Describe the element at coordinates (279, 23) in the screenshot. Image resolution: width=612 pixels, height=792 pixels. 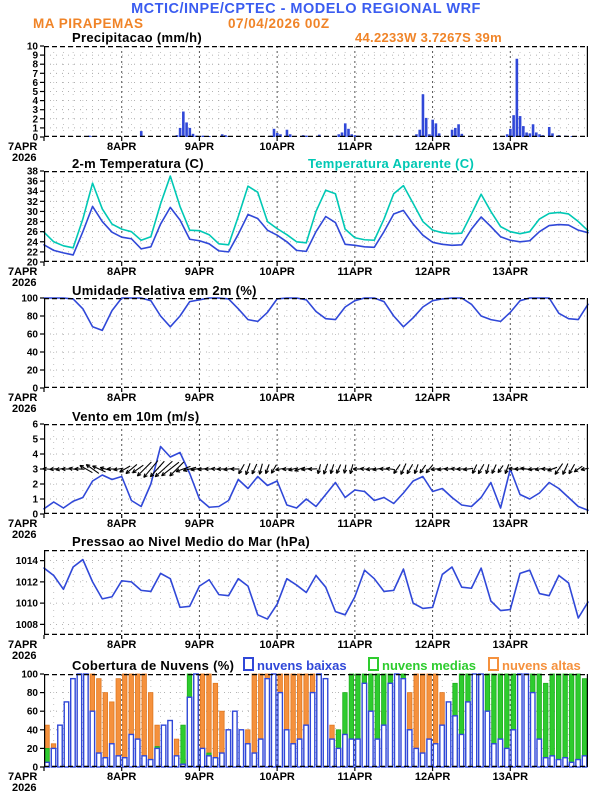
I see `run-datetime: 07/04/2026 00Z` at that location.